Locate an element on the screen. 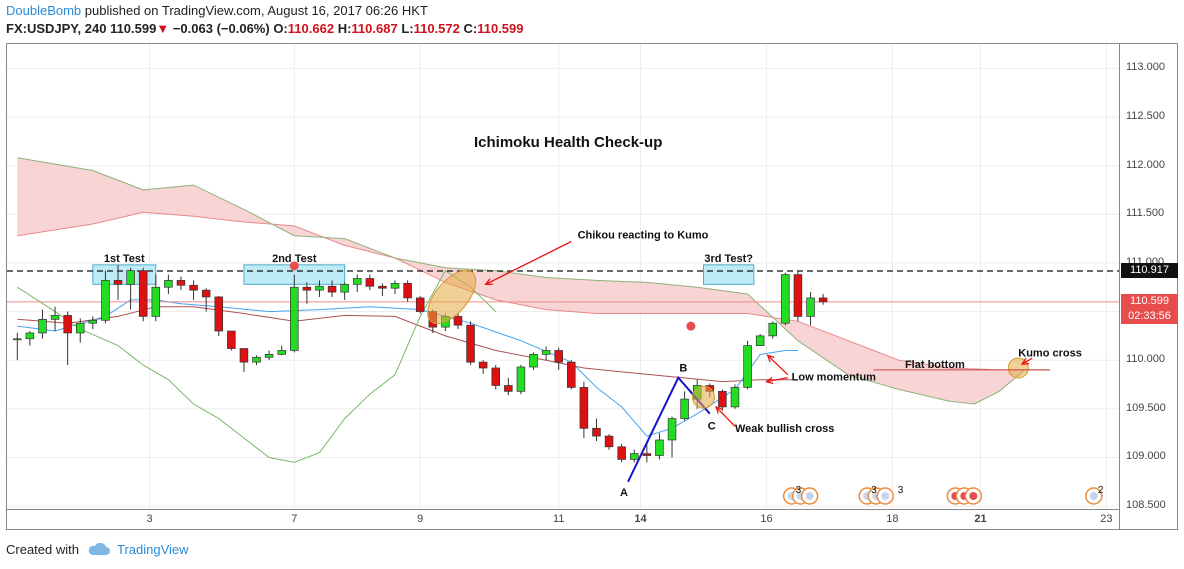 The image size is (1184, 569). price-tick-label: 109.000 is located at coordinates (1146, 456).